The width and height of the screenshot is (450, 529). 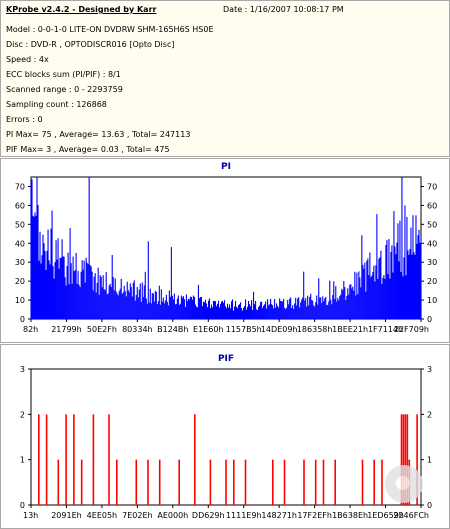 I want to click on pi-ytick-label-right: 20, so click(x=432, y=281).